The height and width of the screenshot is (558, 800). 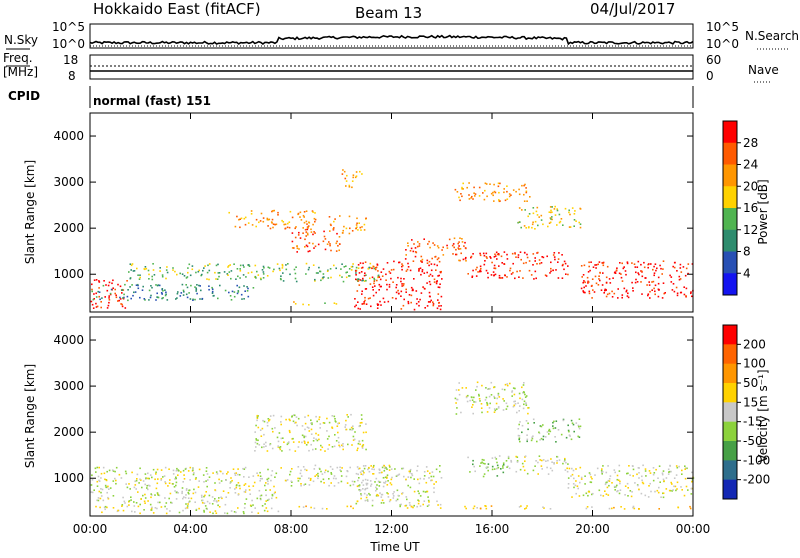 What do you see at coordinates (68, 340) in the screenshot?
I see `y-tick-label: 4000` at bounding box center [68, 340].